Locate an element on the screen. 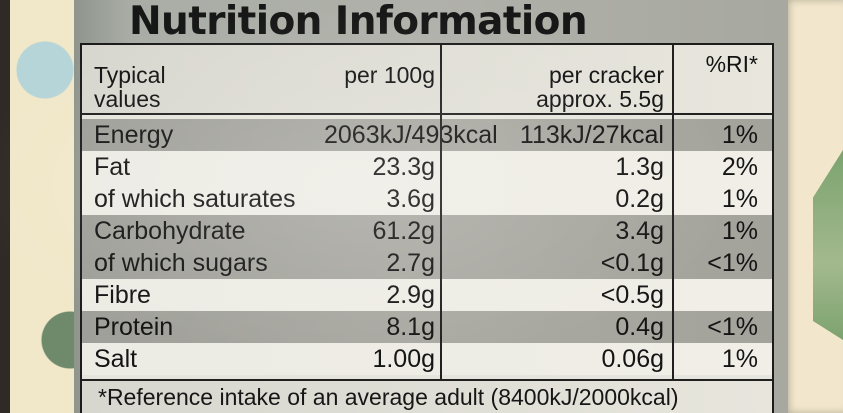  header-typical-line1: Typical is located at coordinates (130, 75).